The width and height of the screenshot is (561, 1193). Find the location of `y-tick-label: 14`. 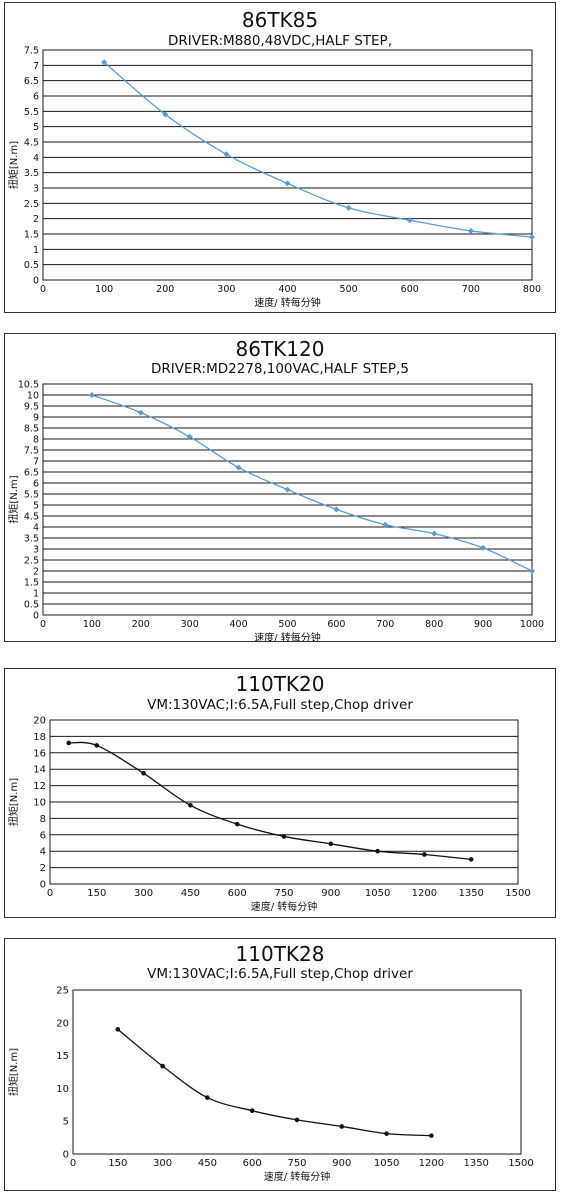

y-tick-label: 14 is located at coordinates (39, 770).